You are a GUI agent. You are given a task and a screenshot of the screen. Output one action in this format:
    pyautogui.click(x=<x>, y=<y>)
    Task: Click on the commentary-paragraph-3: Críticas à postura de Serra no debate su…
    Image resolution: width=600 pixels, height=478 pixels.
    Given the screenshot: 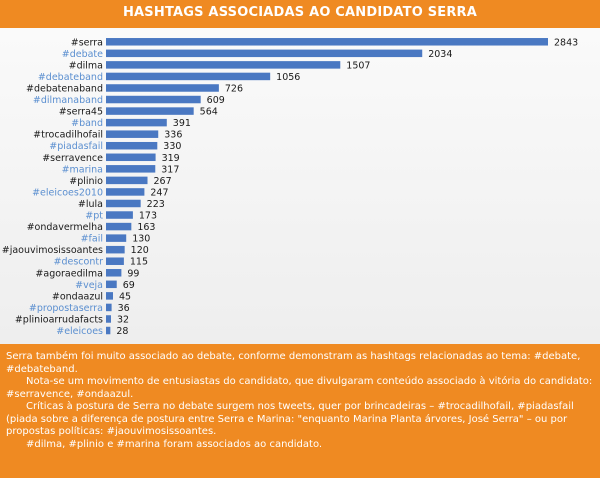 What is the action you would take?
    pyautogui.click(x=290, y=419)
    